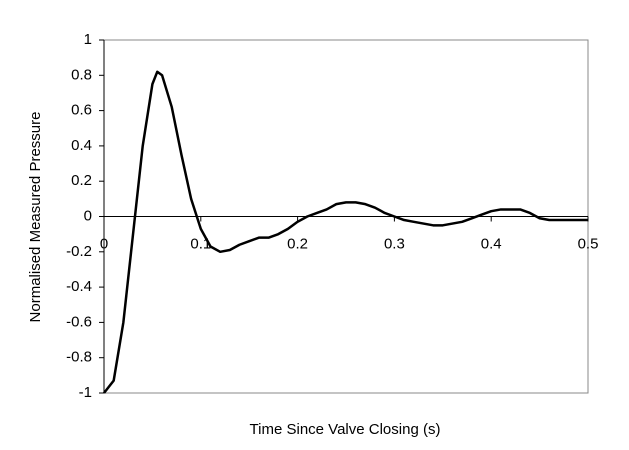 This screenshot has height=450, width=629. I want to click on x-axis-label: Time Since Valve Closing (s), so click(345, 429).